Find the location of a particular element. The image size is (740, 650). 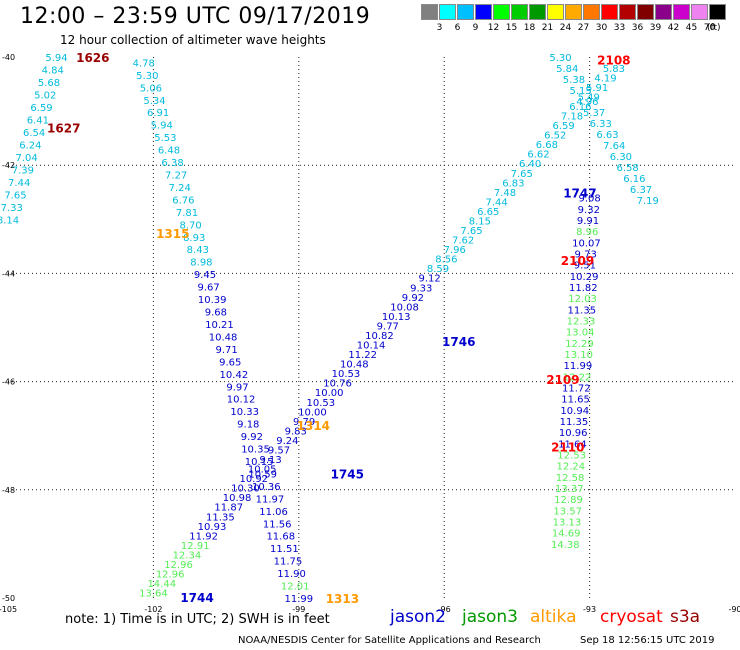

legend-jason2: jason2 is located at coordinates (418, 617).